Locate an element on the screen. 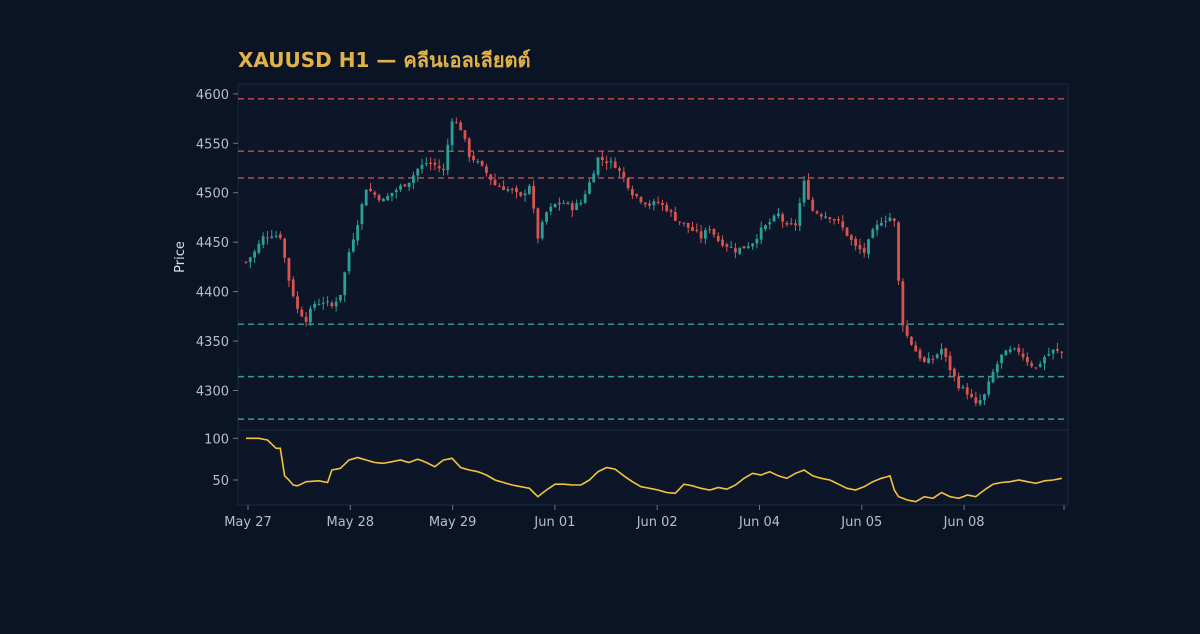 The image size is (1200, 634). oscillator-panel is located at coordinates (653, 467).